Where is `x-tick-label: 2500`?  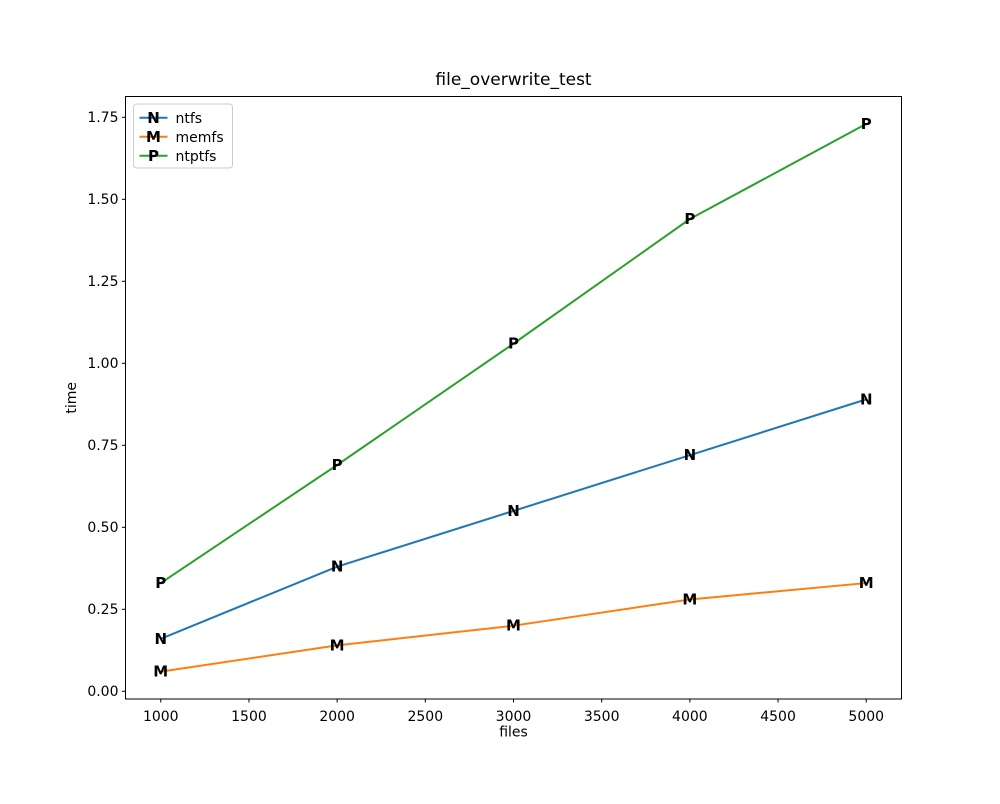 x-tick-label: 2500 is located at coordinates (425, 717).